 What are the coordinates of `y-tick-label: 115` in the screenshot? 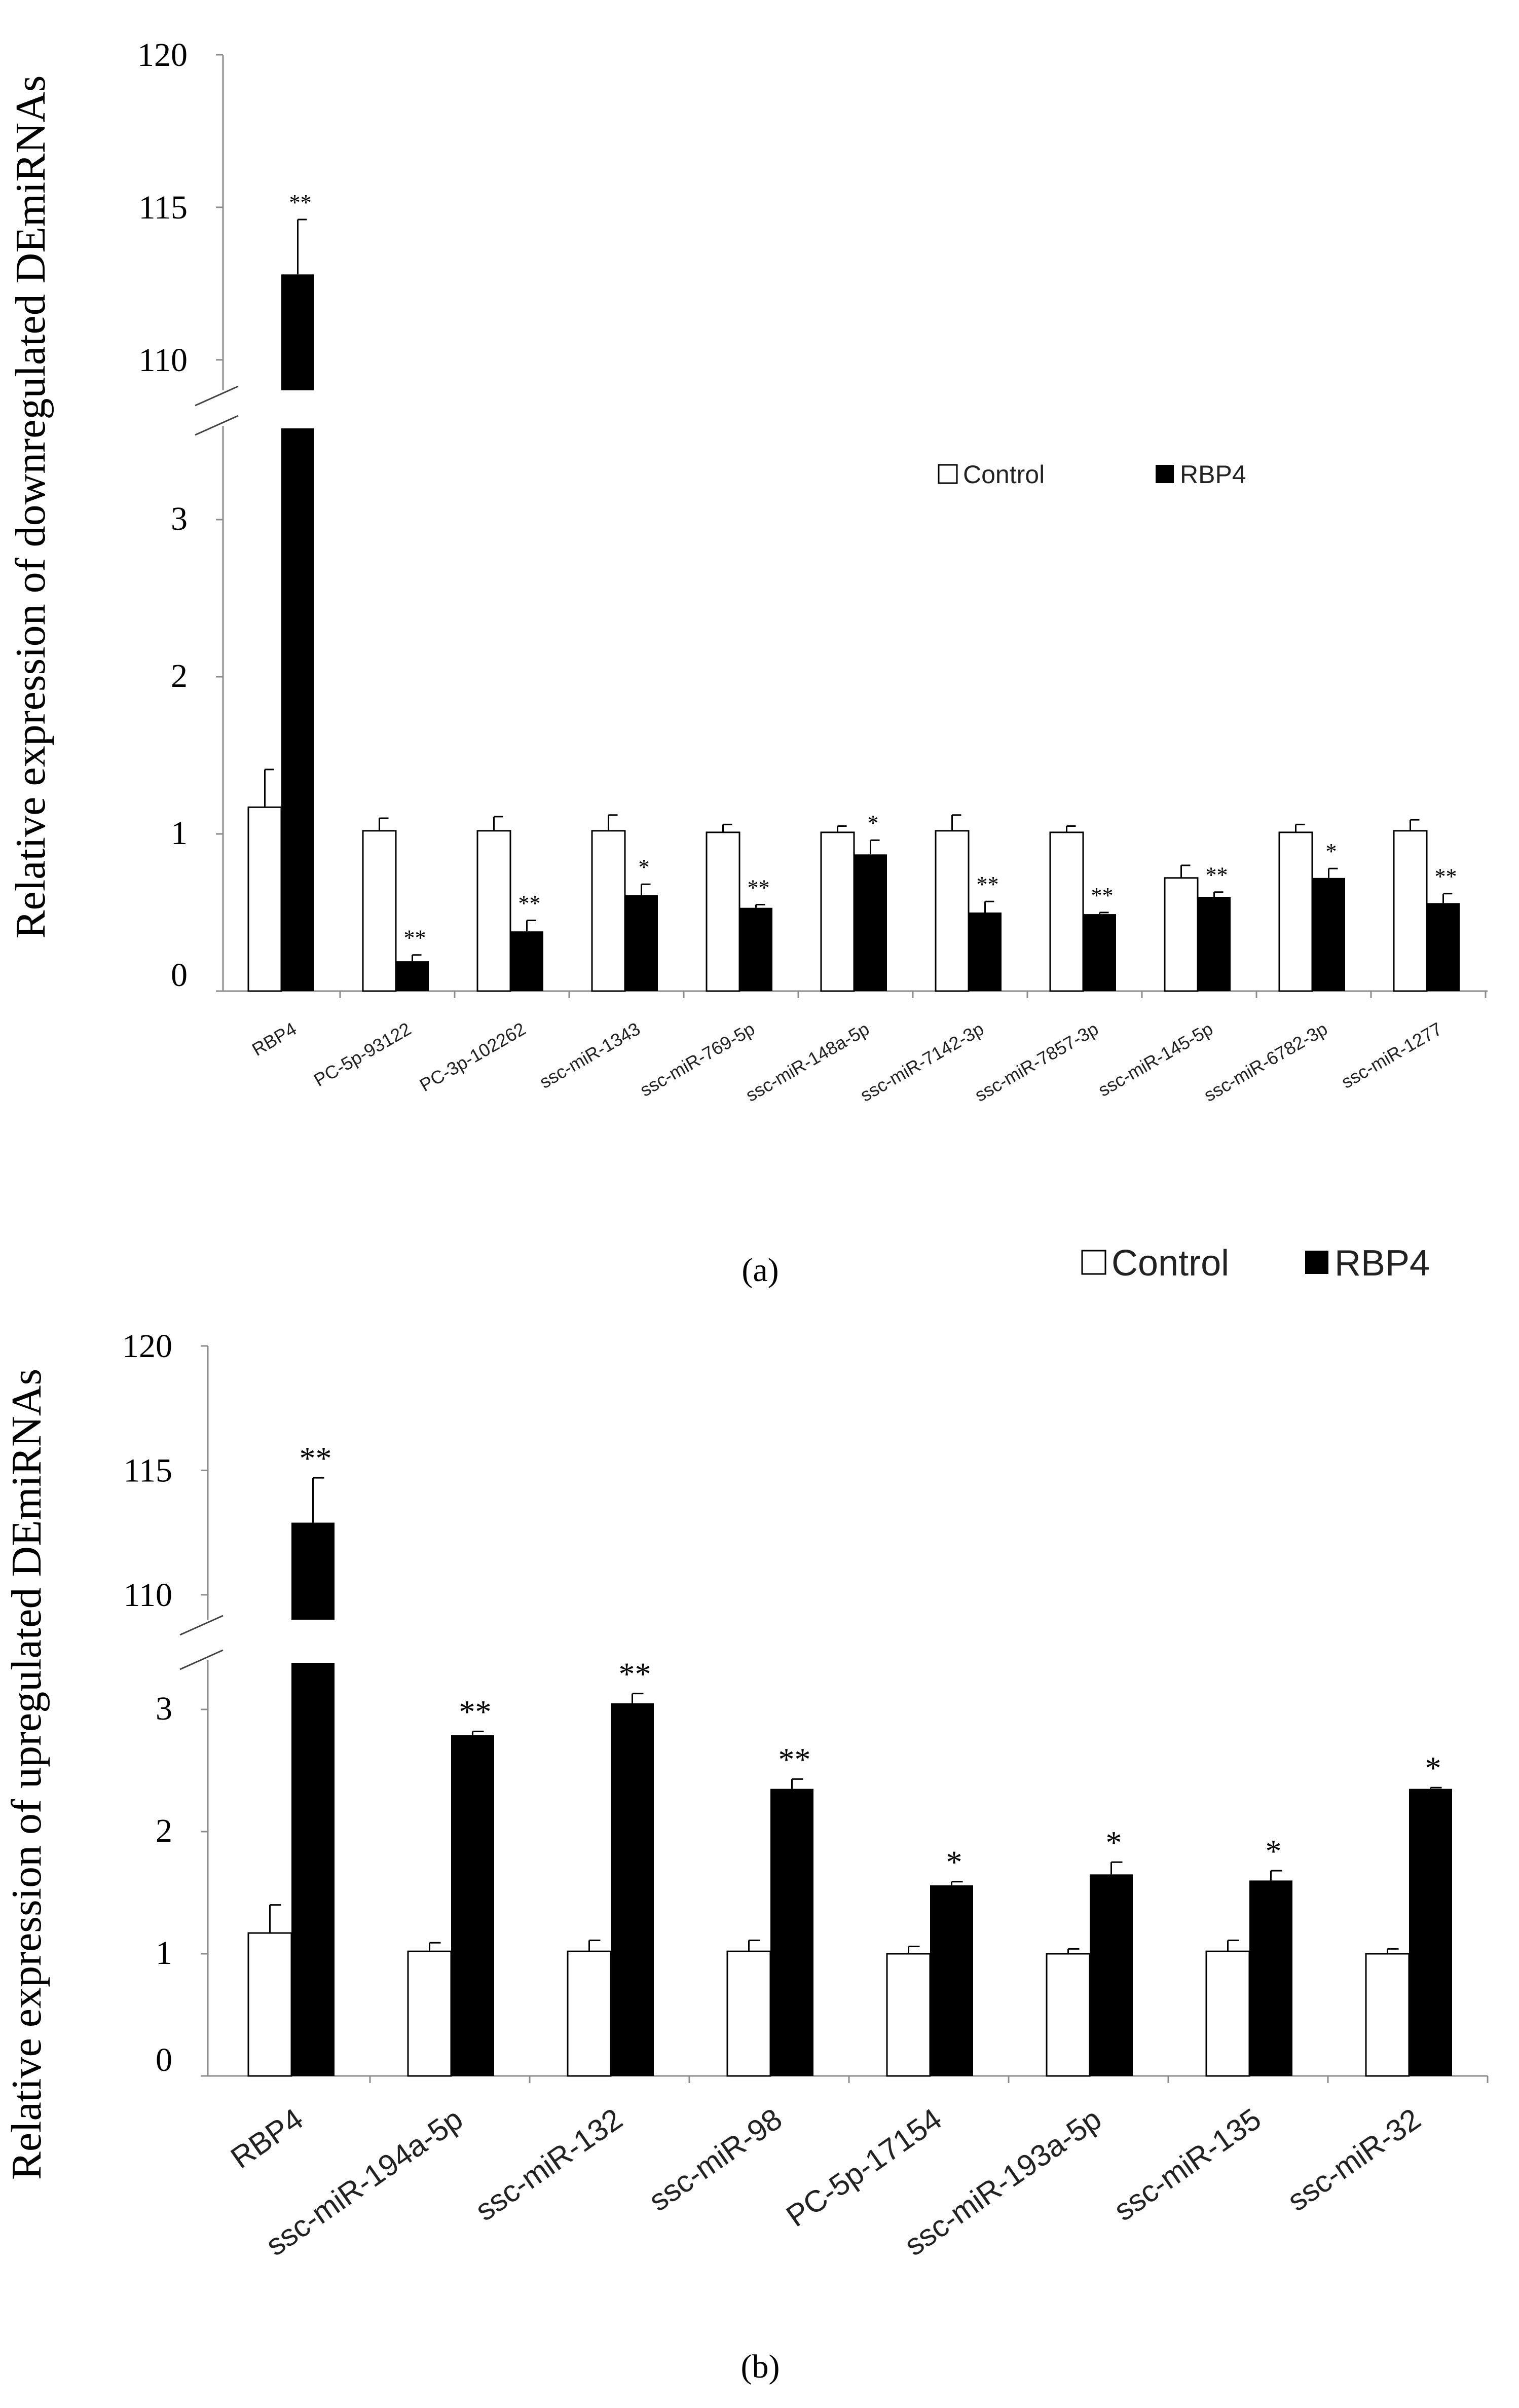 It's located at (147, 1470).